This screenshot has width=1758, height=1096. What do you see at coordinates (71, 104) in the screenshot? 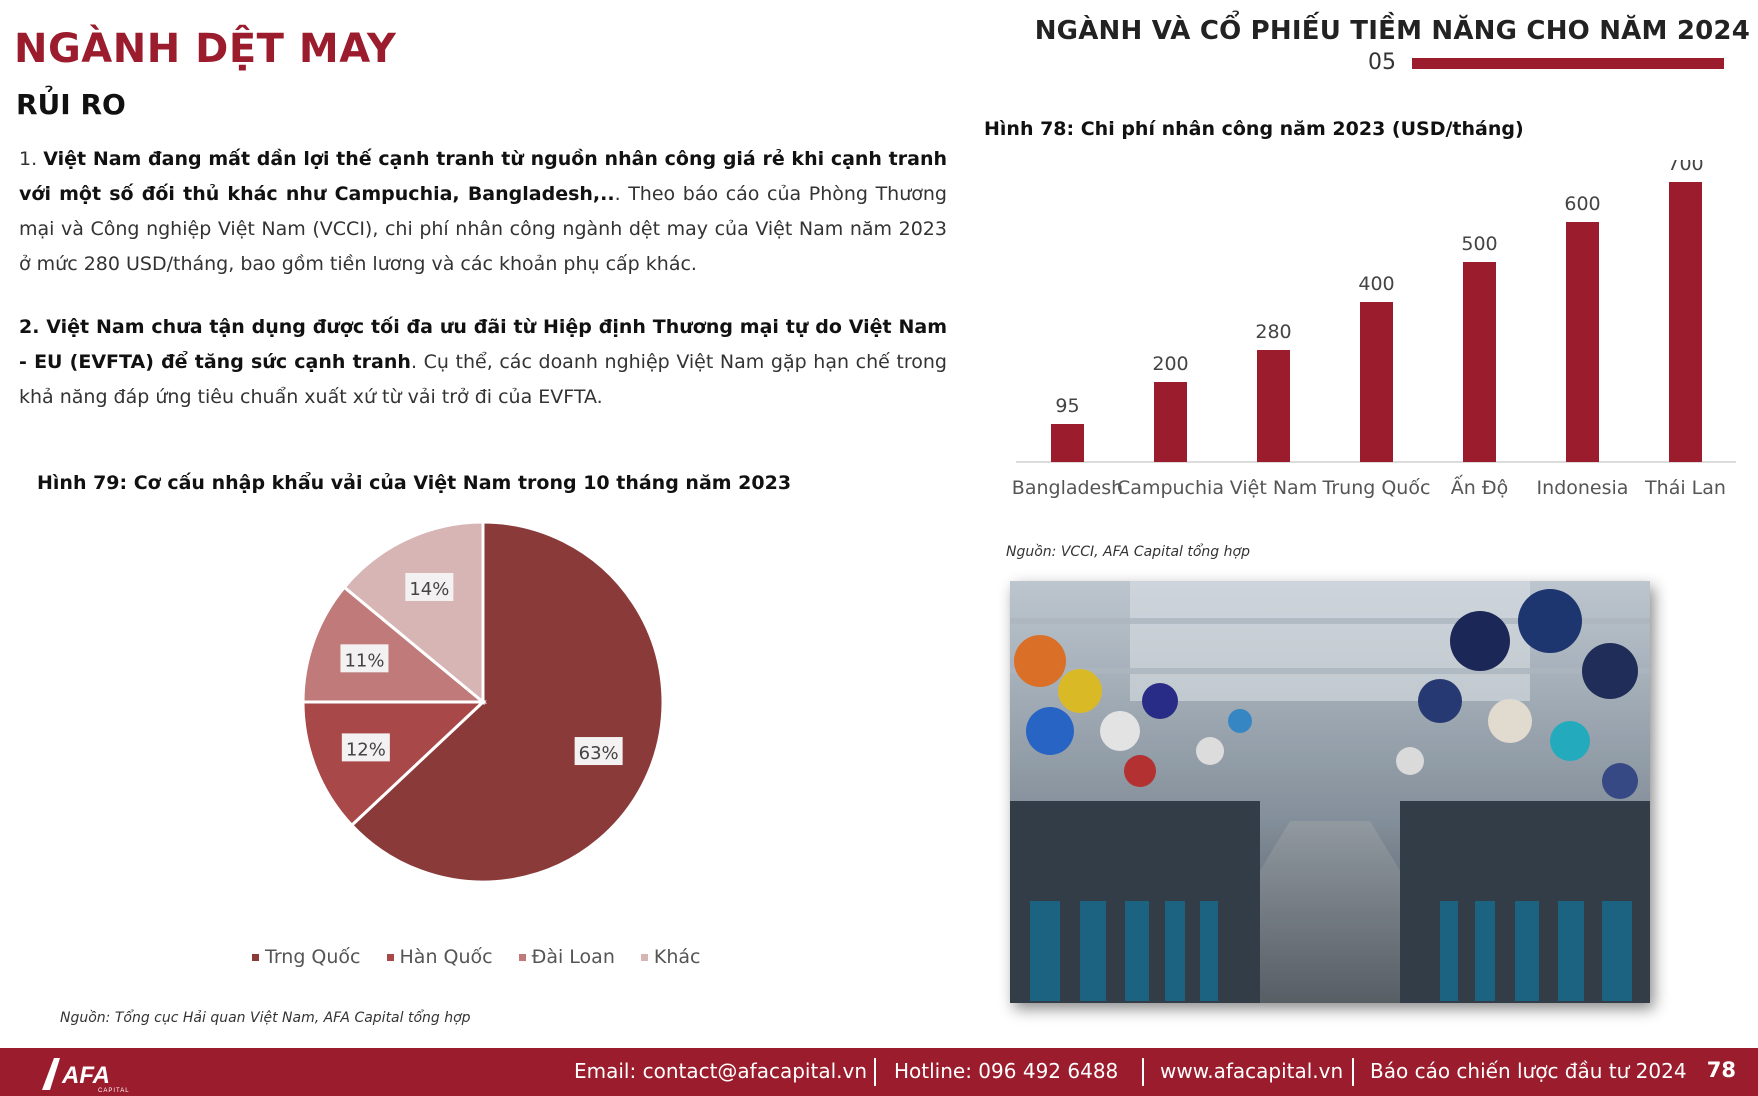
I see `sub-title: RỦI RO` at bounding box center [71, 104].